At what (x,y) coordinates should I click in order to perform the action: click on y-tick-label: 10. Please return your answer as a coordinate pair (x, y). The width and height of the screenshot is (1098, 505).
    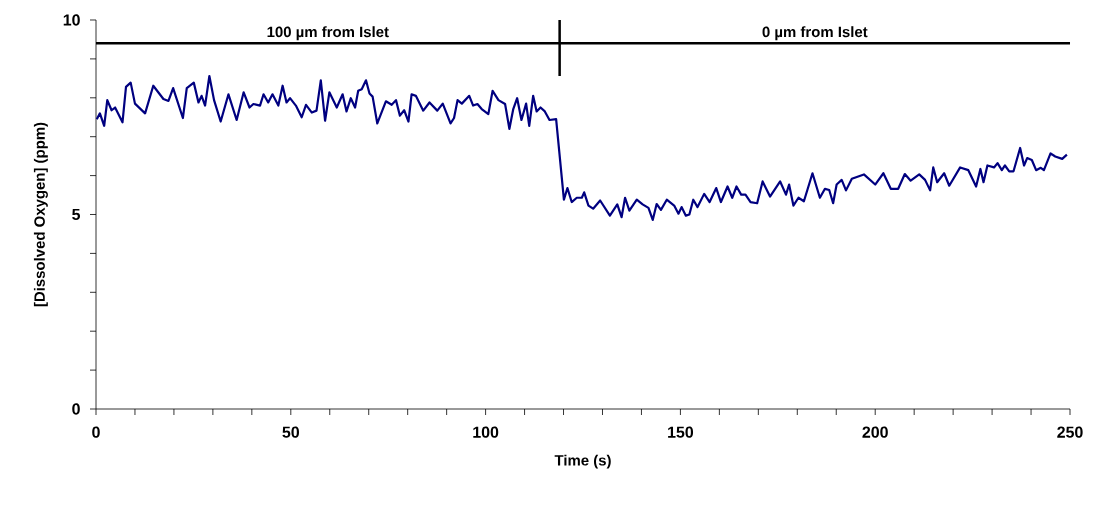
    Looking at the image, I should click on (71, 20).